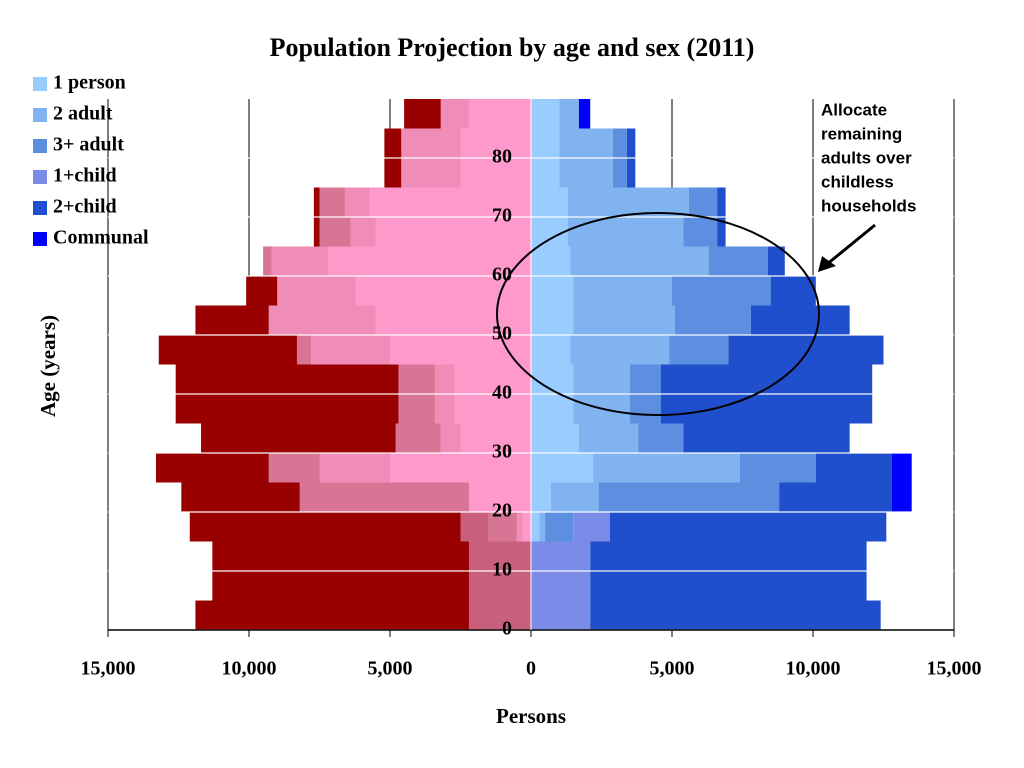 This screenshot has height=768, width=1024. I want to click on annotation: remaining, so click(861, 133).